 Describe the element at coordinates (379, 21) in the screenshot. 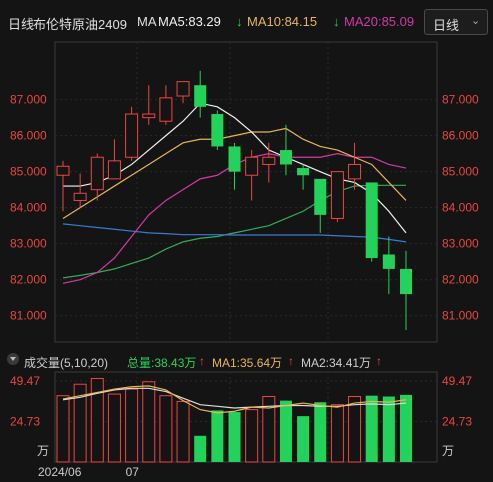

I see `ma20-value: MA20:85.09` at that location.